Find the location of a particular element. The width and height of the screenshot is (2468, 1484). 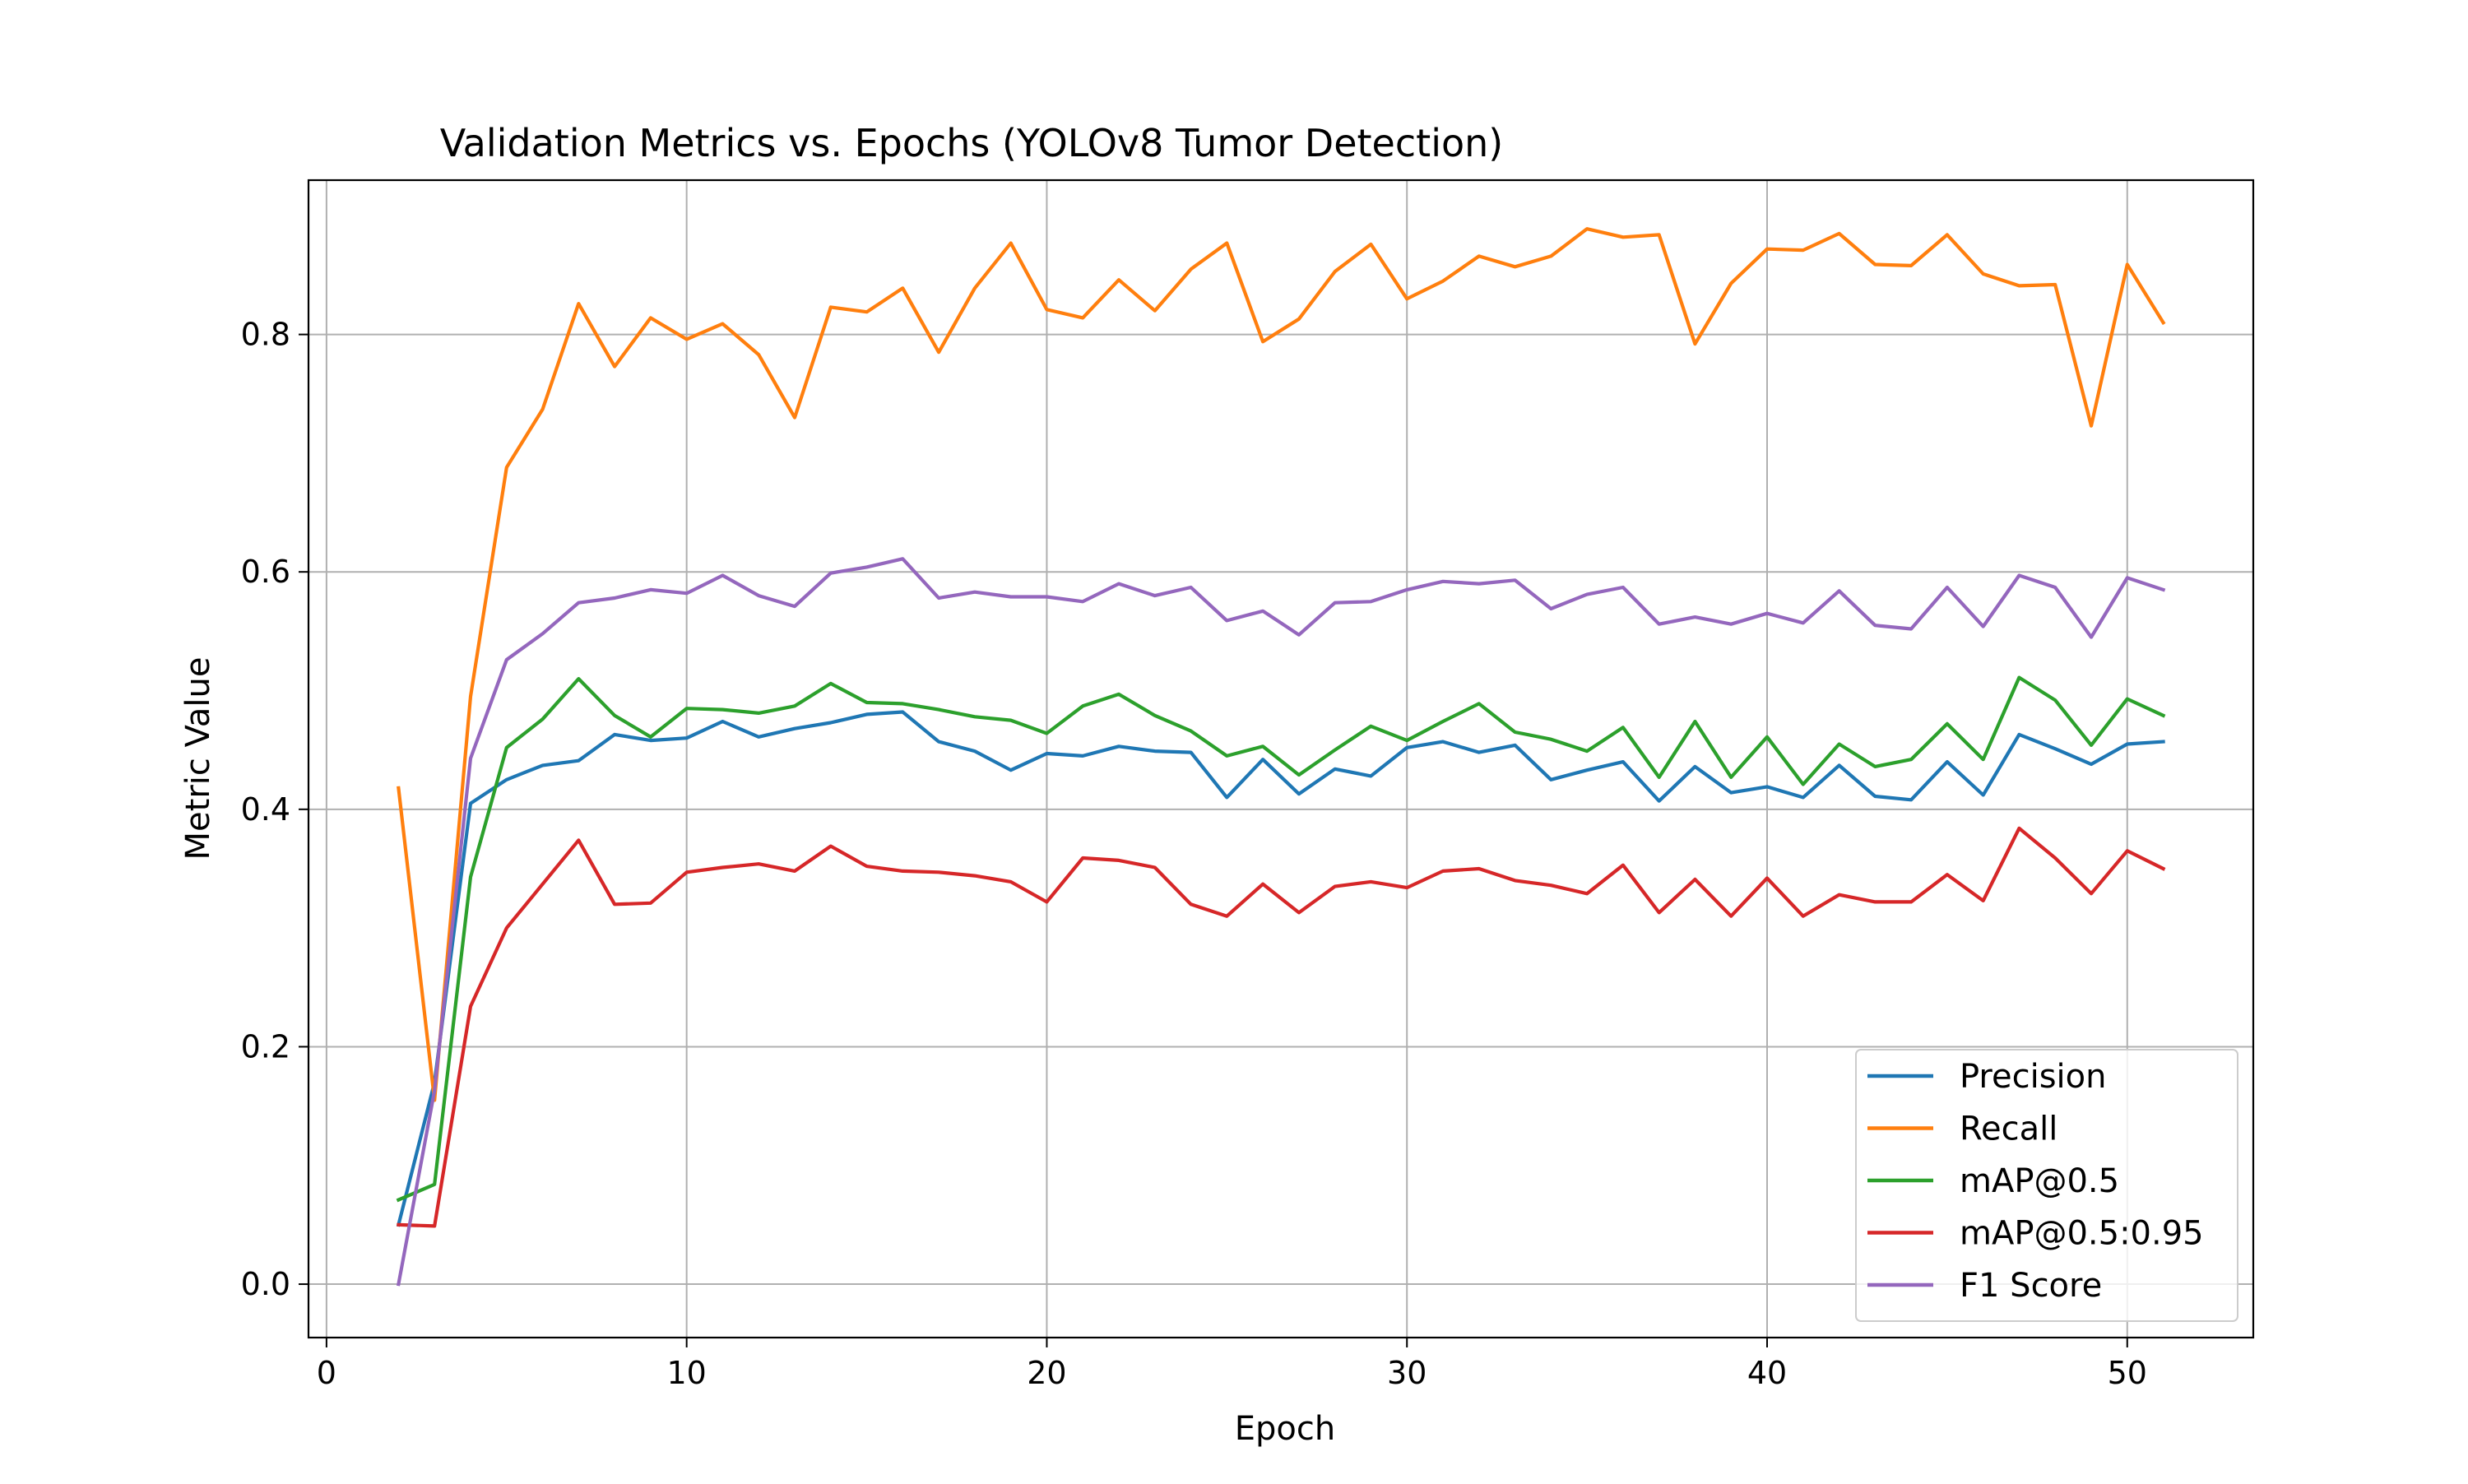

y-tick-label: 0.0 is located at coordinates (265, 1284).